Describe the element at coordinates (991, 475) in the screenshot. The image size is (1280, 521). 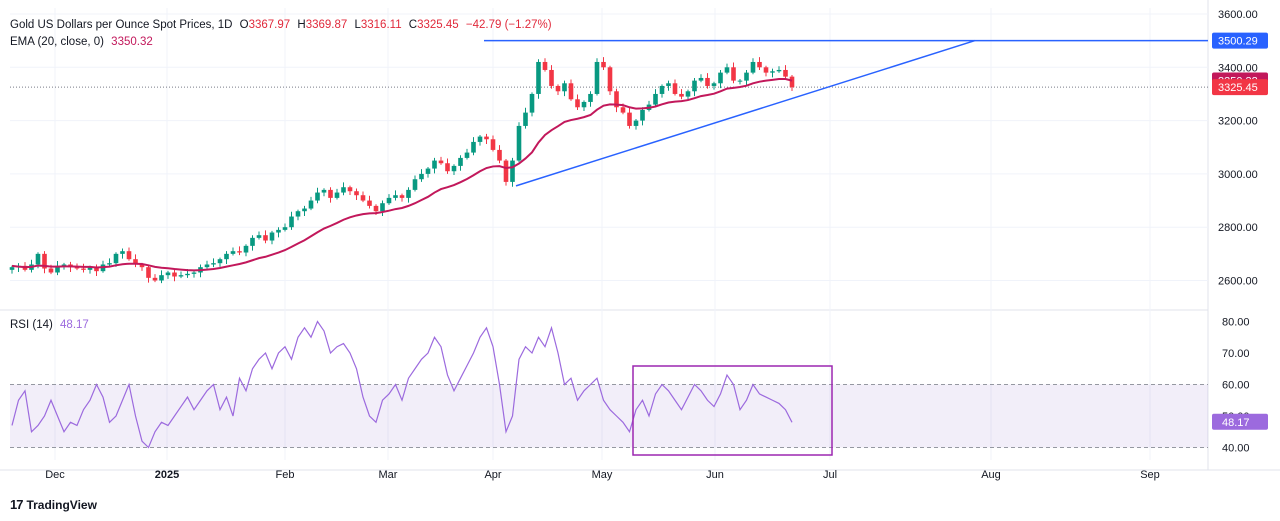
I see `time-tick-label: Aug` at that location.